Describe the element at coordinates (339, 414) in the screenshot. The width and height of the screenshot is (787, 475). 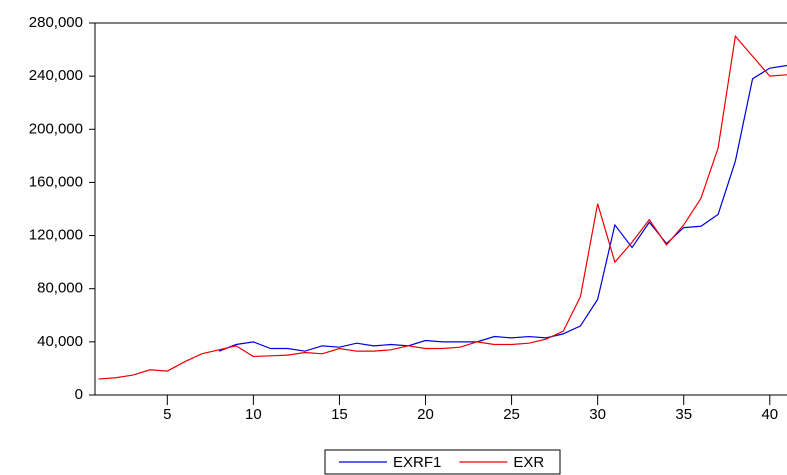
I see `x-tick-label: 15` at that location.